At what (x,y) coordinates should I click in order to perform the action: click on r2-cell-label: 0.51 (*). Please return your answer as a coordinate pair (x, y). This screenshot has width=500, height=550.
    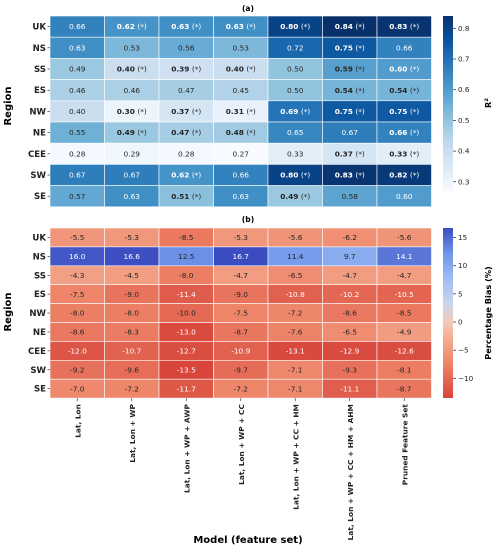
    Looking at the image, I should click on (186, 196).